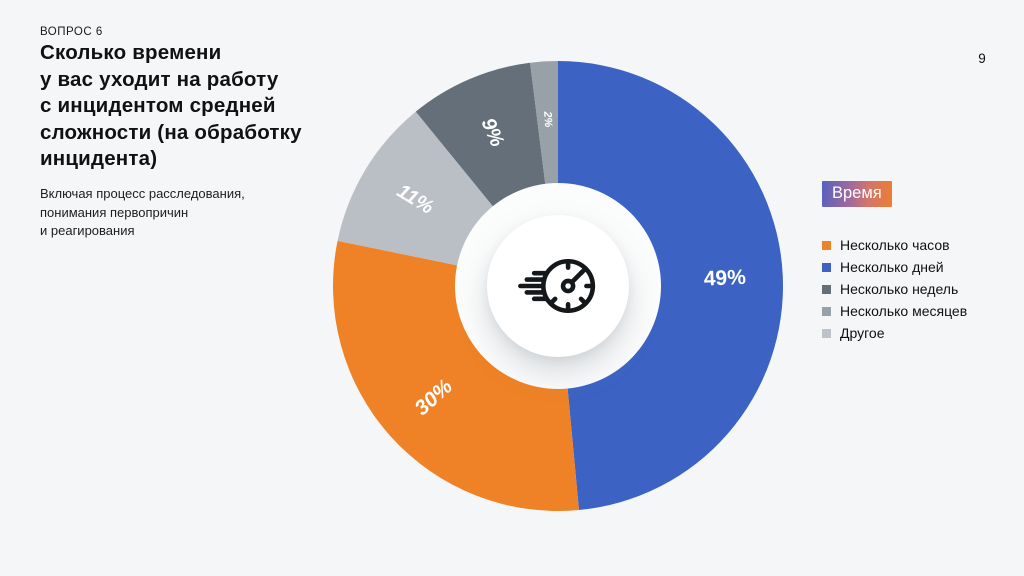 The image size is (1024, 576). I want to click on speedometer-icon, so click(557, 286).